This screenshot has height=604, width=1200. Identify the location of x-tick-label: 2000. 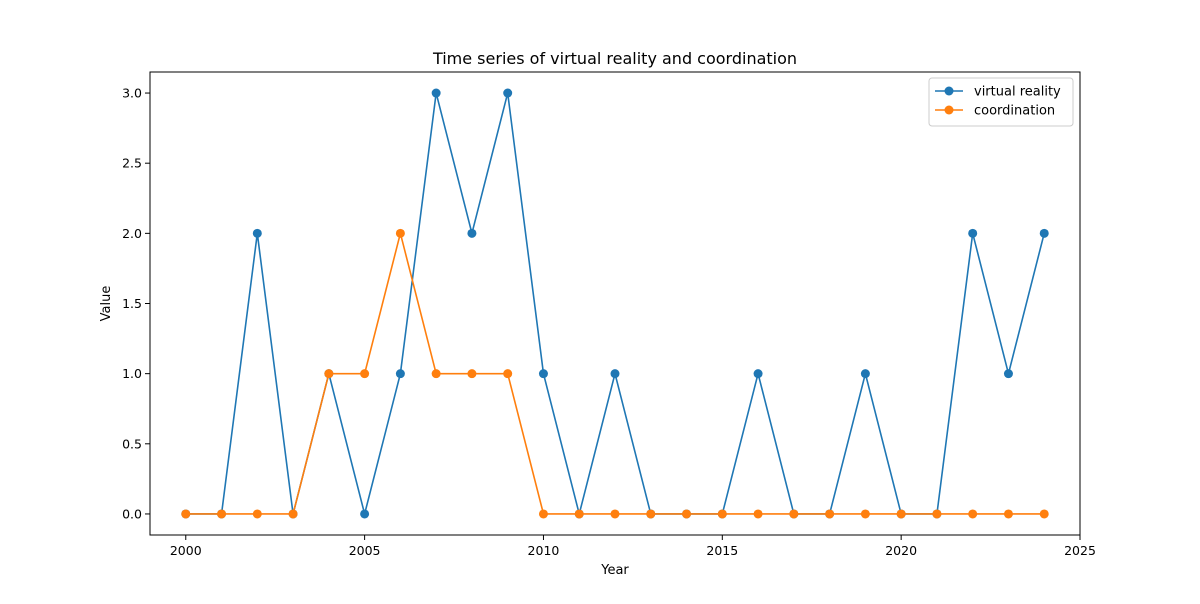
(186, 550).